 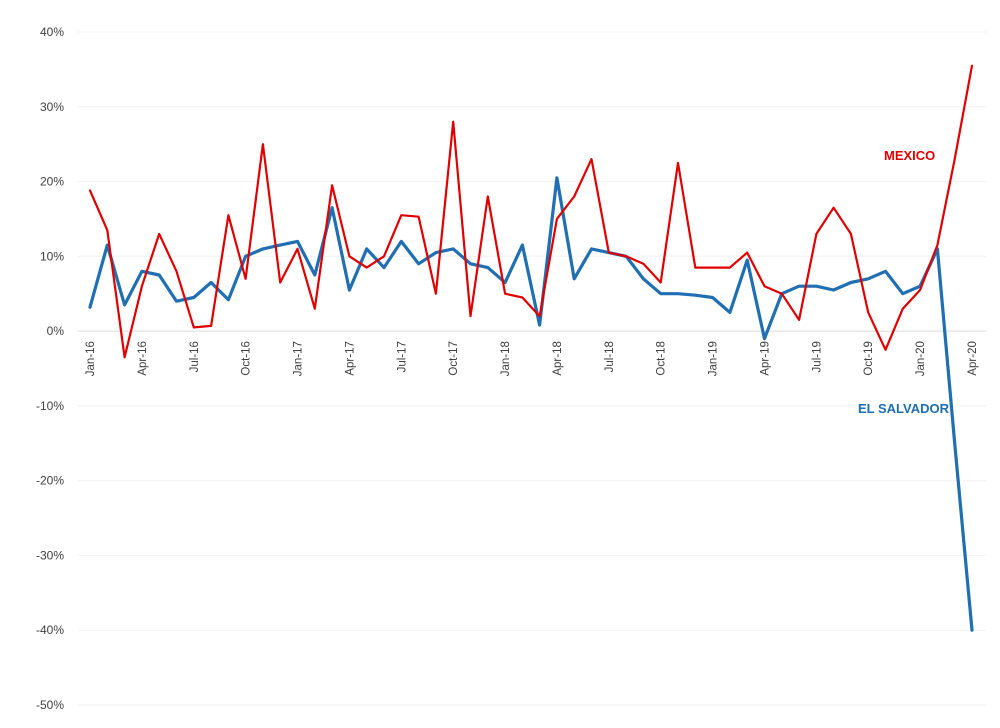 What do you see at coordinates (50, 481) in the screenshot?
I see `y-axis-tick-label: -20%` at bounding box center [50, 481].